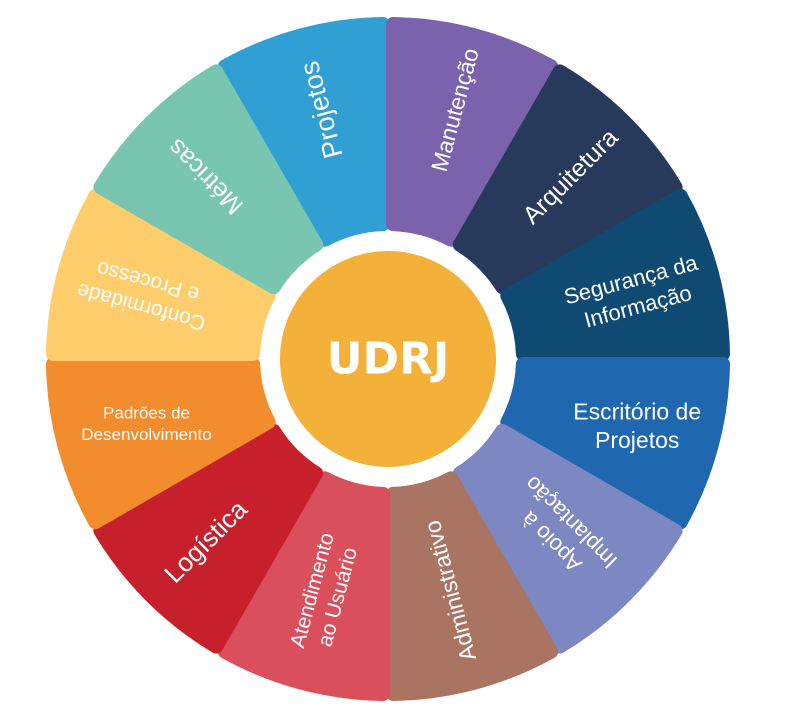 The height and width of the screenshot is (718, 808). I want to click on segment-administrativo, so click(472, 586).